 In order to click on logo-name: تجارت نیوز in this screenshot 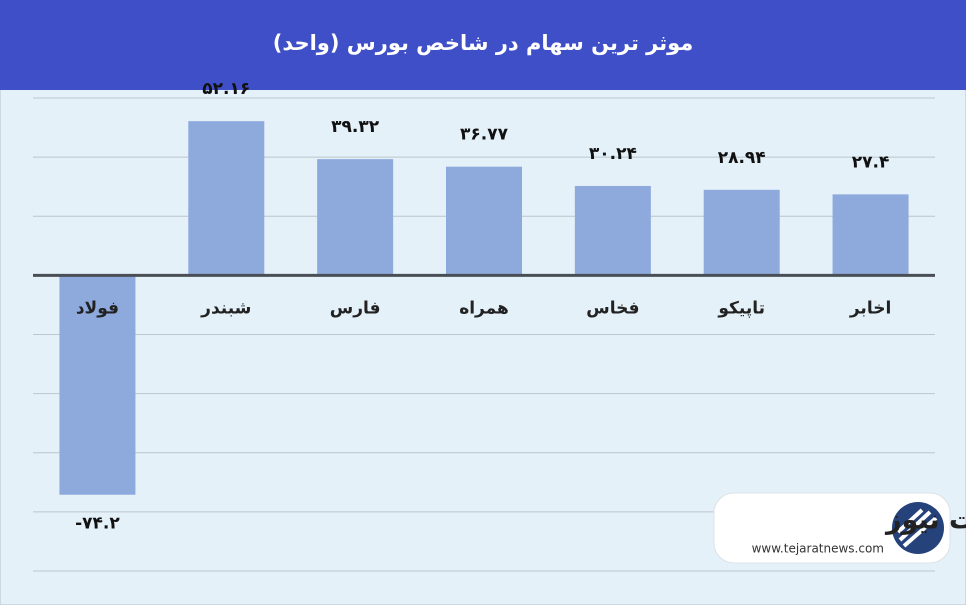, I will do `click(925, 520)`.